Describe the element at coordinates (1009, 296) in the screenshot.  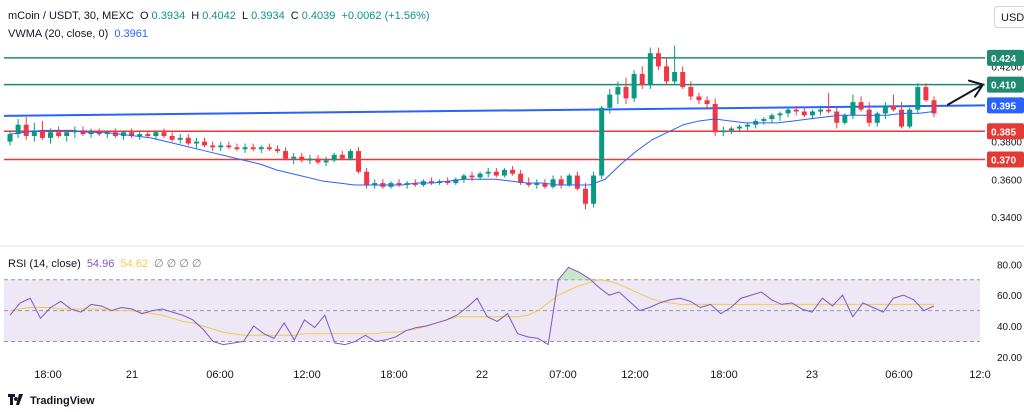
I see `rsi-tick-label: 60.00` at that location.